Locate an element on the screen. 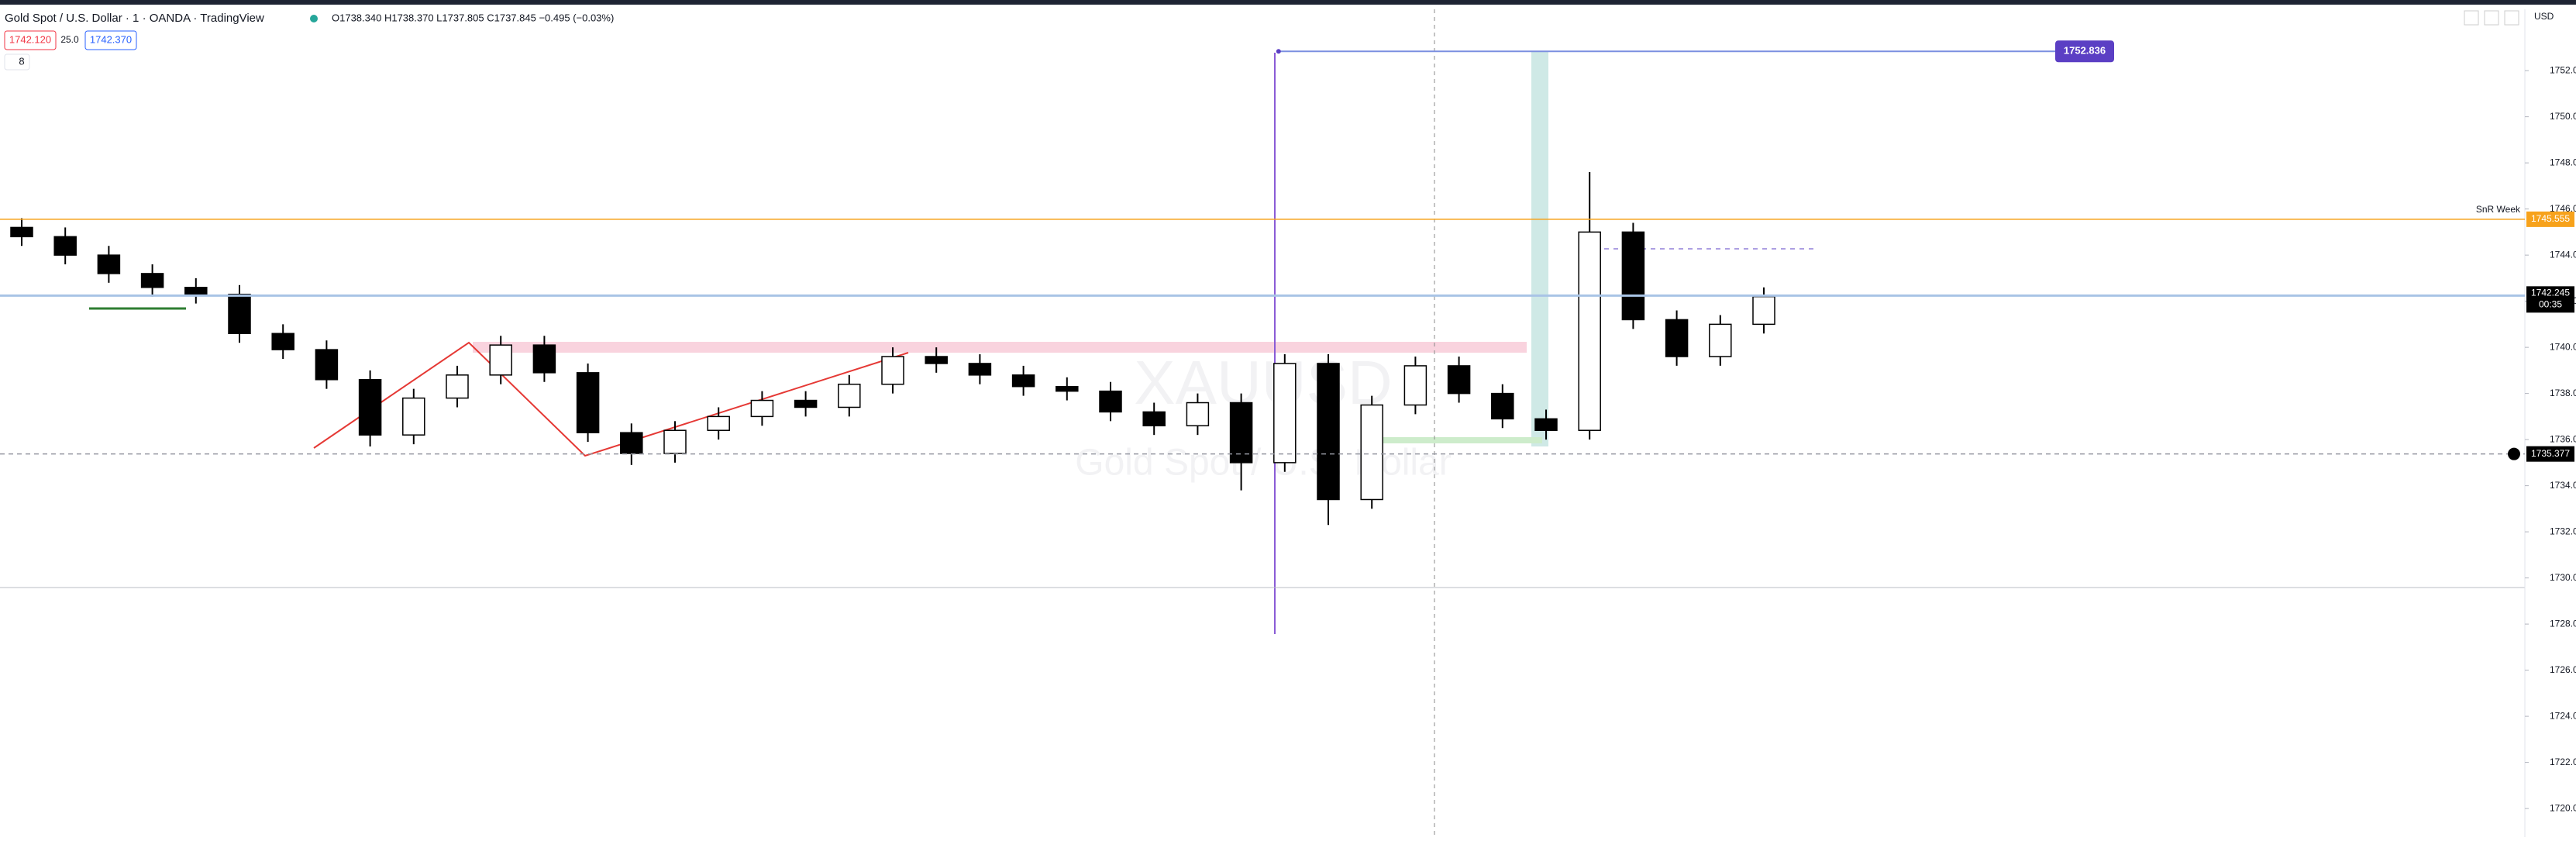  y-tick-label: 1736.000 is located at coordinates (2563, 438).